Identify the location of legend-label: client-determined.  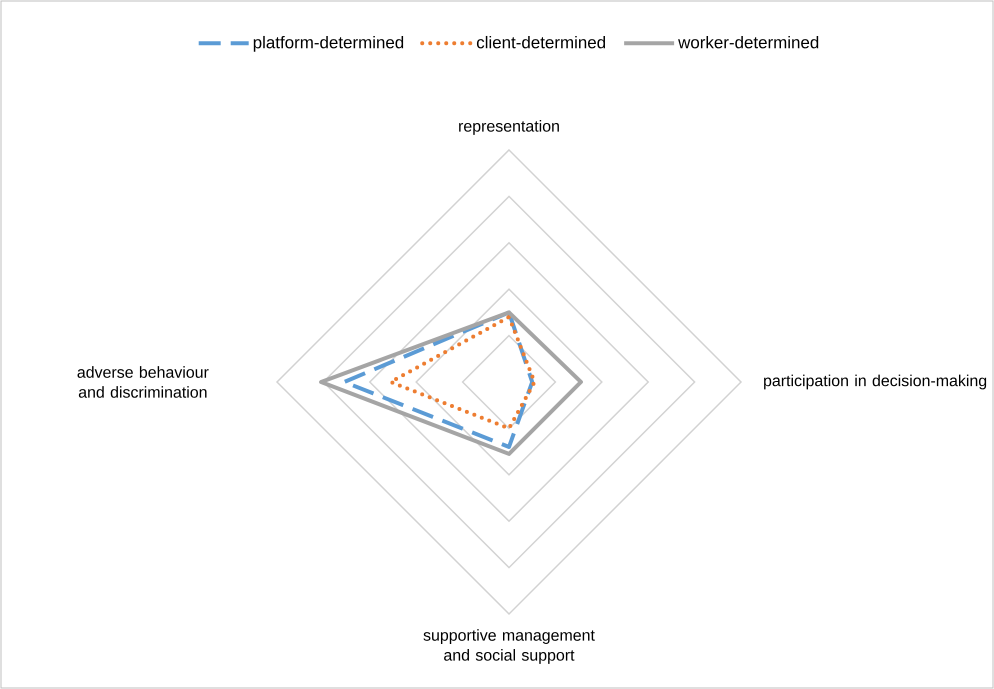
(541, 42).